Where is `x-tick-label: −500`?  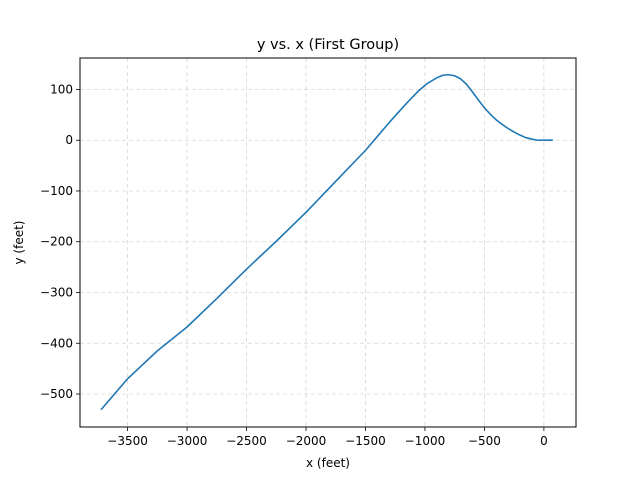 x-tick-label: −500 is located at coordinates (484, 441).